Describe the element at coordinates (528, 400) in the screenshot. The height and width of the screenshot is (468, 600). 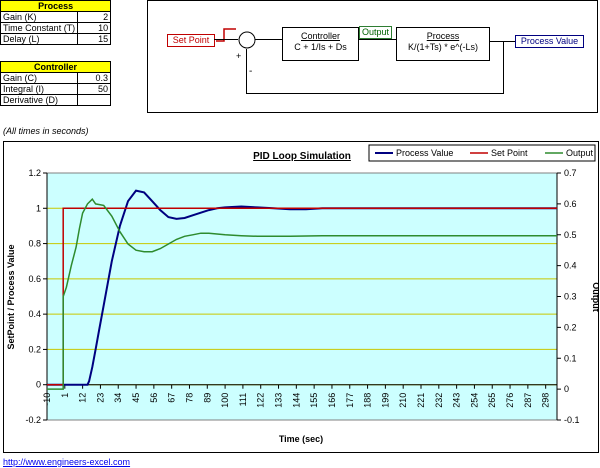
I see `x-tick-label: 287` at that location.